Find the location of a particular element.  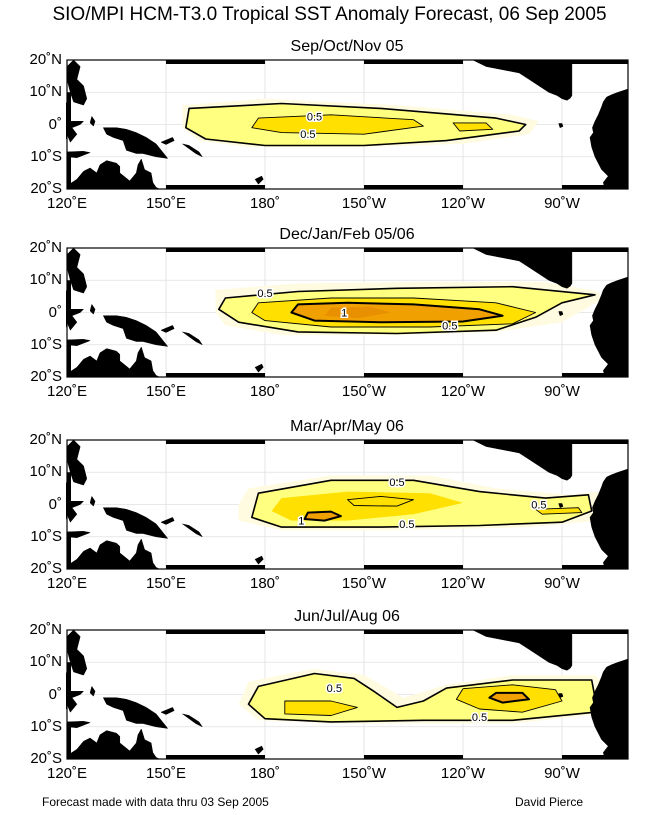

new-britain-land is located at coordinates (167, 711).